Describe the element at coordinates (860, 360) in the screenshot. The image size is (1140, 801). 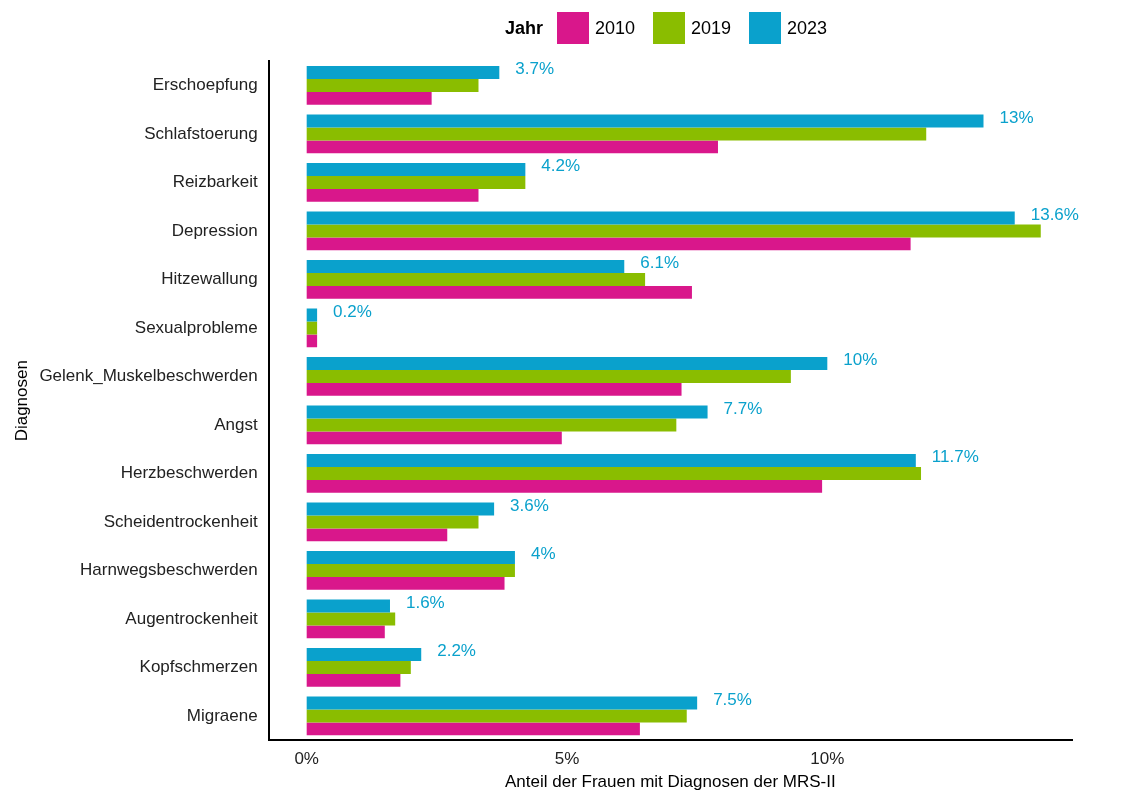
I see `data-label: 10%` at that location.